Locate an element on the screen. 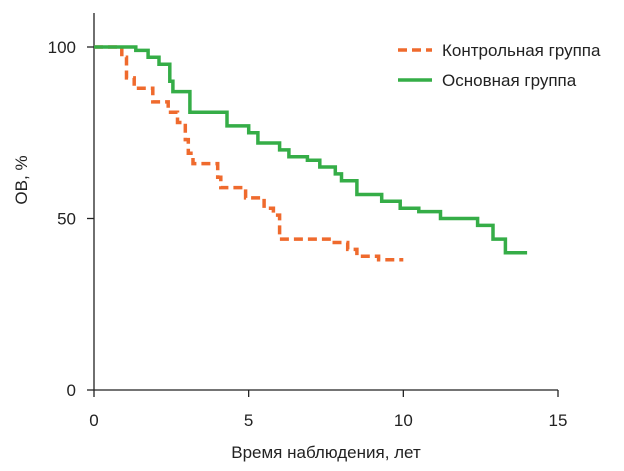  y-tick-label-2: 100 is located at coordinates (62, 47).